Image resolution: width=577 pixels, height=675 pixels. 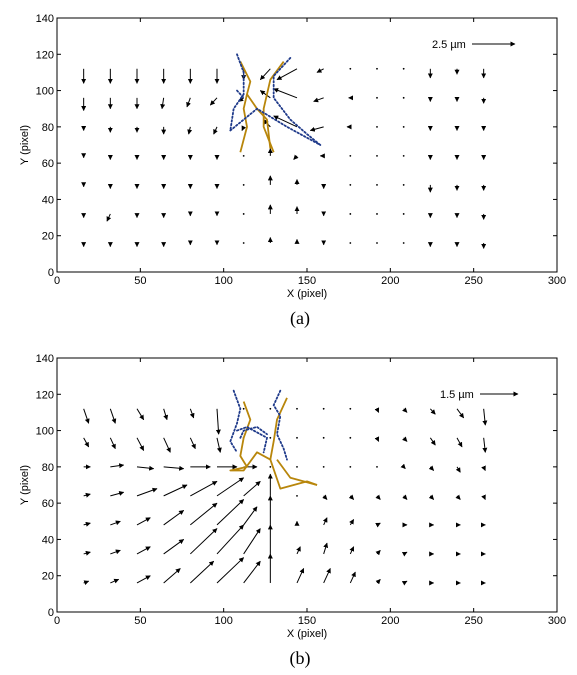 I want to click on y-tick-label: 40, so click(x=48, y=200).